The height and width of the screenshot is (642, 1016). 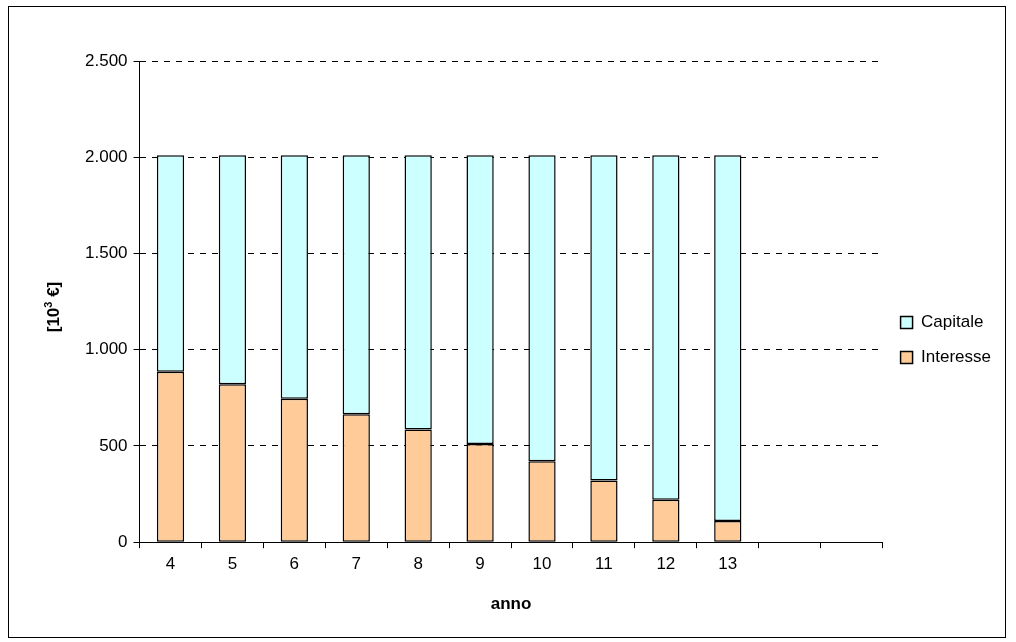 I want to click on legend-label: Capitale, so click(x=952, y=322).